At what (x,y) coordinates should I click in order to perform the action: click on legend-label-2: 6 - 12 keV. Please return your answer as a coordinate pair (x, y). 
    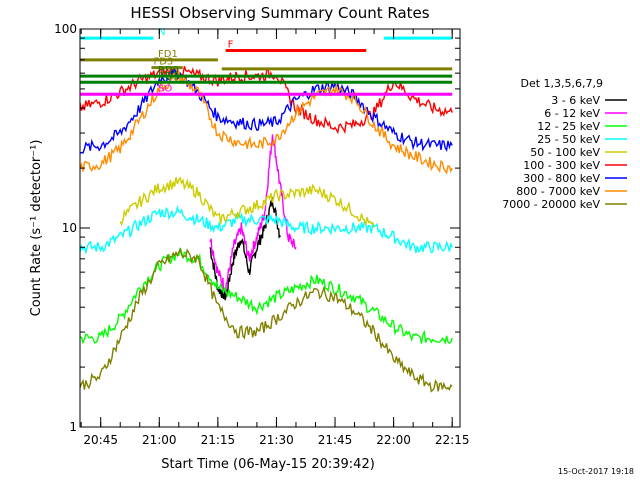
    Looking at the image, I should click on (572, 113).